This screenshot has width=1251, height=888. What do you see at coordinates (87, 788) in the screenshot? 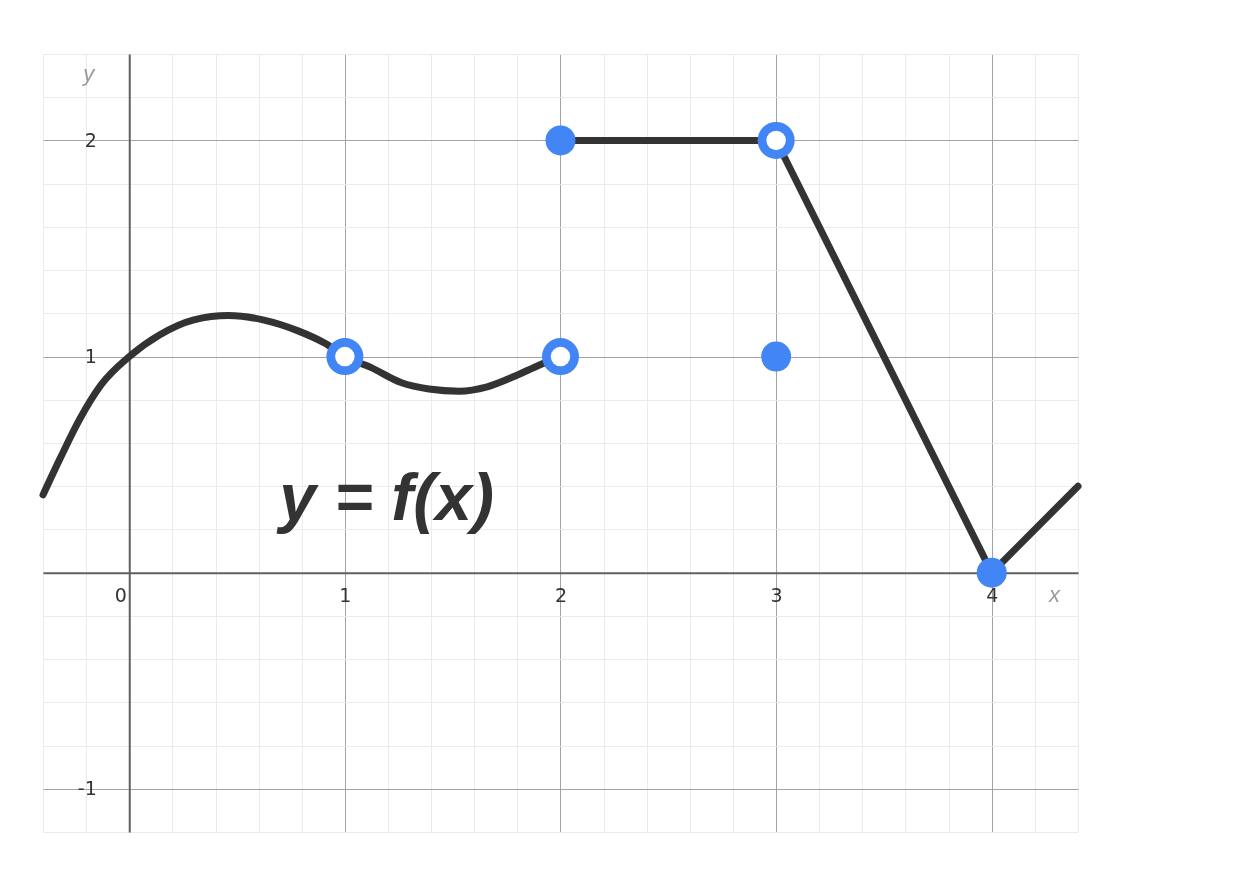
I see `y-tick-label: -1` at bounding box center [87, 788].